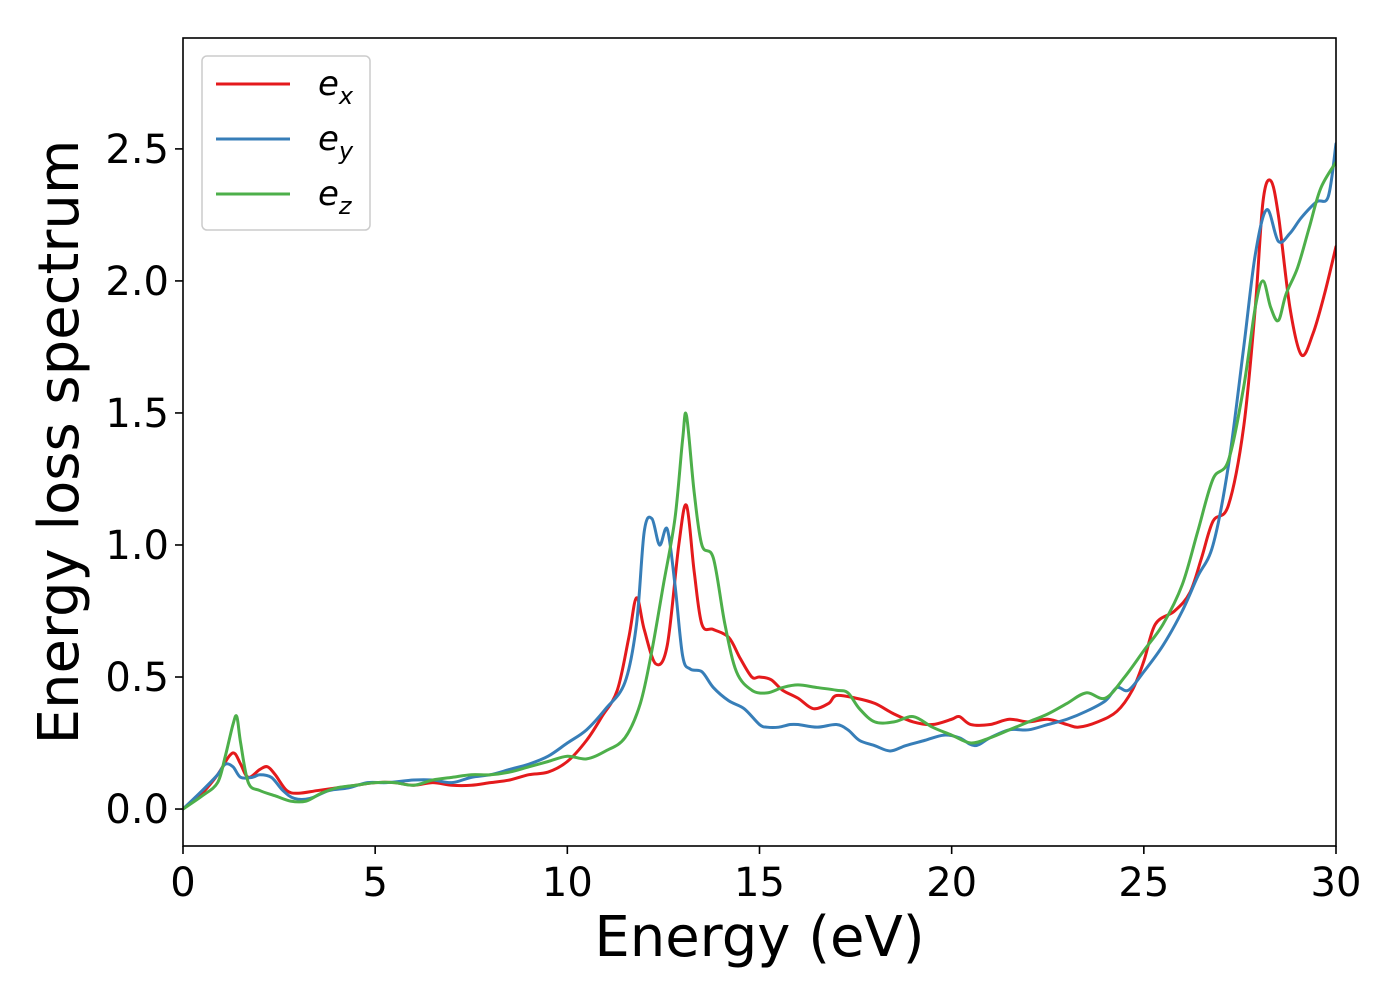  What do you see at coordinates (567, 883) in the screenshot?
I see `x-tick-label: 10` at bounding box center [567, 883].